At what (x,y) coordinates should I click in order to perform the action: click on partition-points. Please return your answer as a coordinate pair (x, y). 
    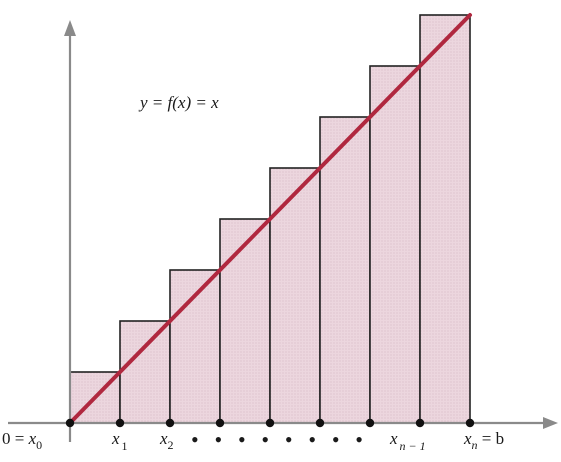
    Looking at the image, I should click on (270, 423).